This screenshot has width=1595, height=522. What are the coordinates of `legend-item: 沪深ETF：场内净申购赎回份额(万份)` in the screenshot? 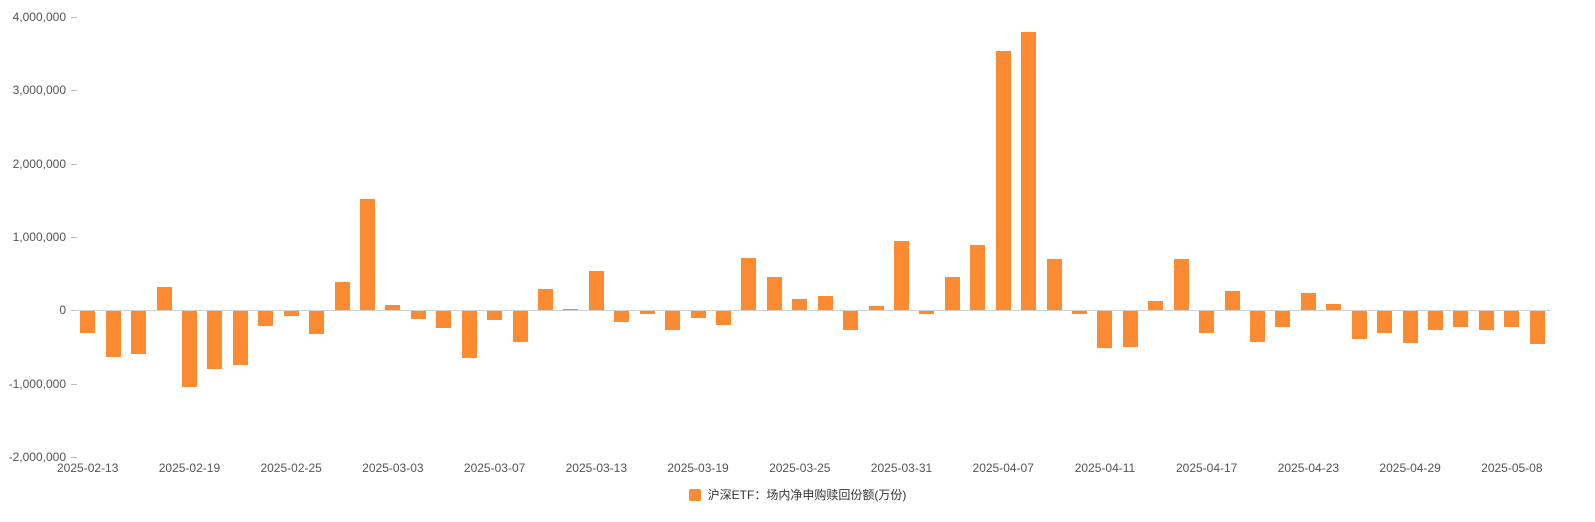 It's located at (797, 494).